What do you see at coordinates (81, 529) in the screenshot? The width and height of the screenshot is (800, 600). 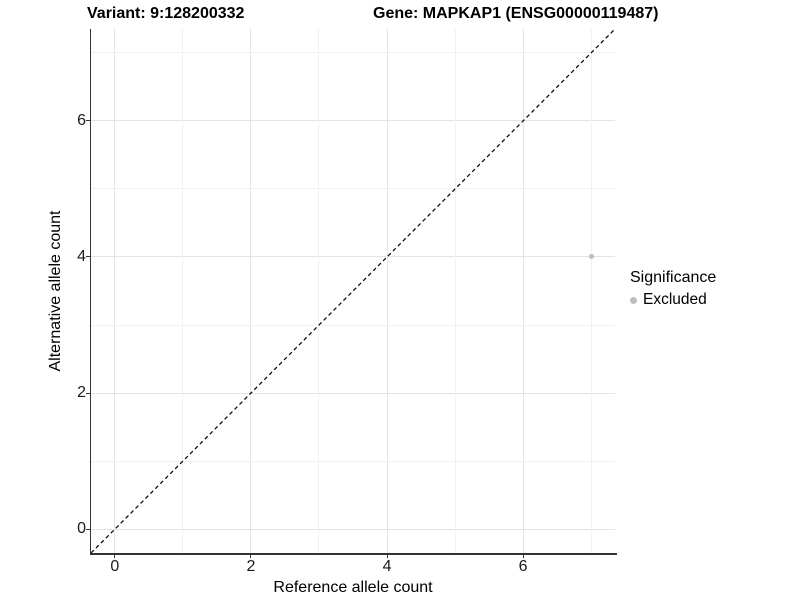 I see `y-tick-label: 0` at bounding box center [81, 529].